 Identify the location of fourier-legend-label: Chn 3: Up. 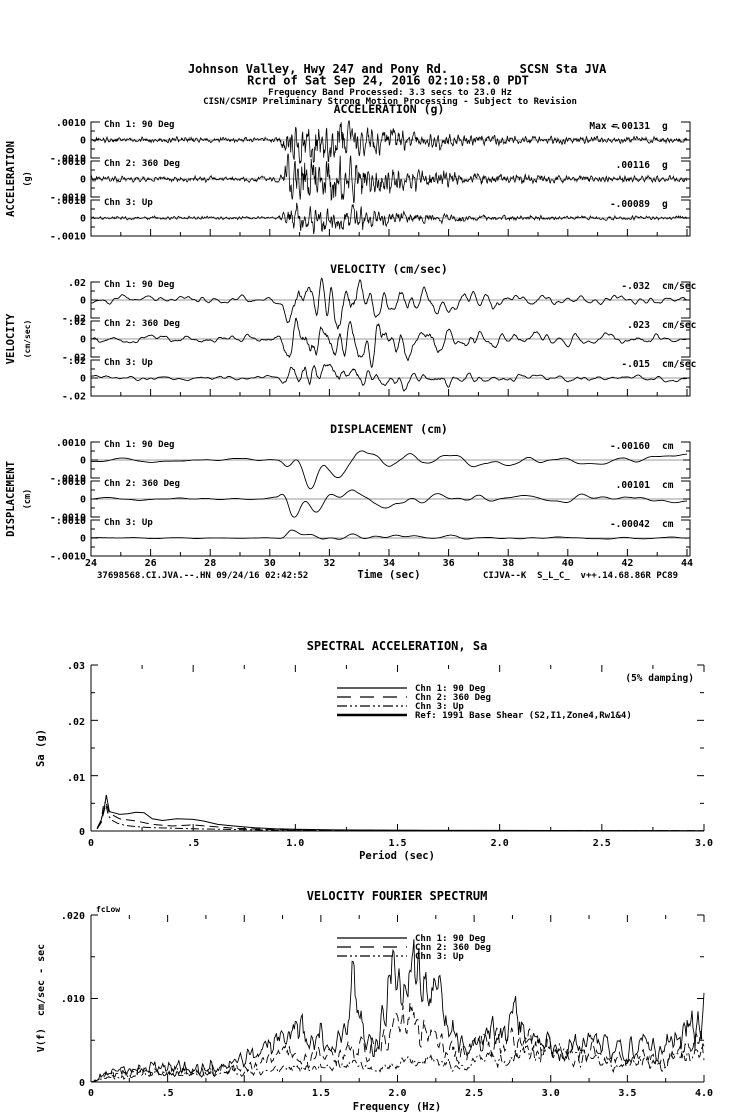
(439, 957).